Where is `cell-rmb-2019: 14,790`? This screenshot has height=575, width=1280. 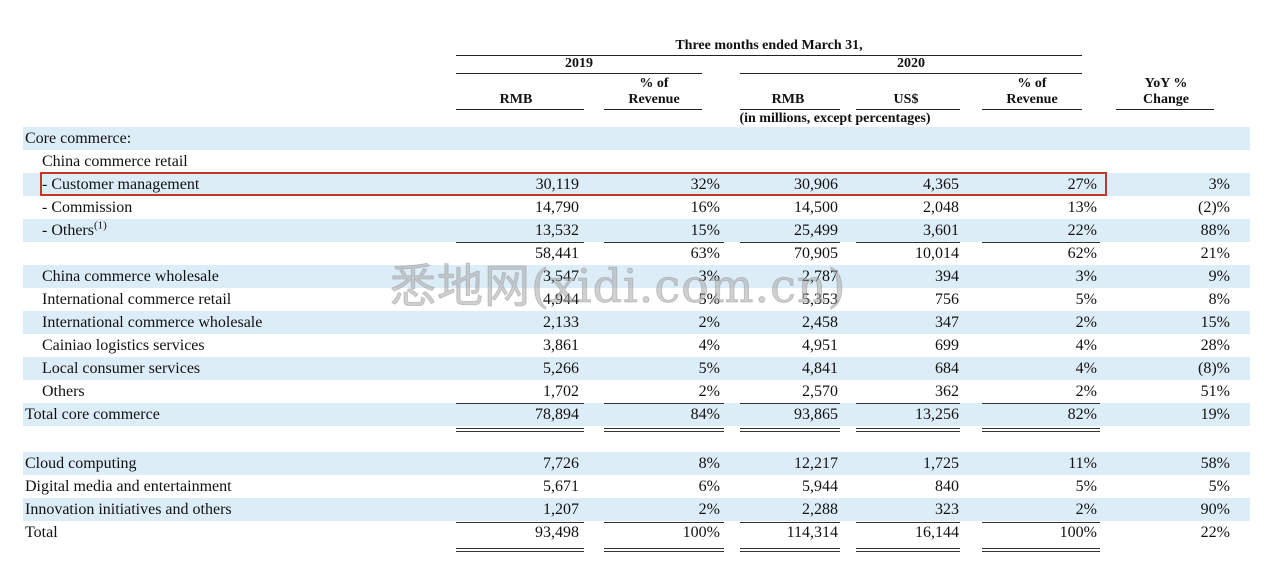
cell-rmb-2019: 14,790 is located at coordinates (557, 207).